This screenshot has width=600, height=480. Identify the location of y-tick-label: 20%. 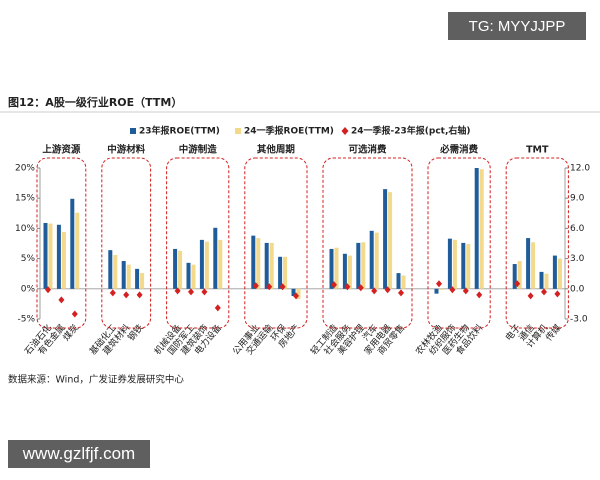
(25, 169).